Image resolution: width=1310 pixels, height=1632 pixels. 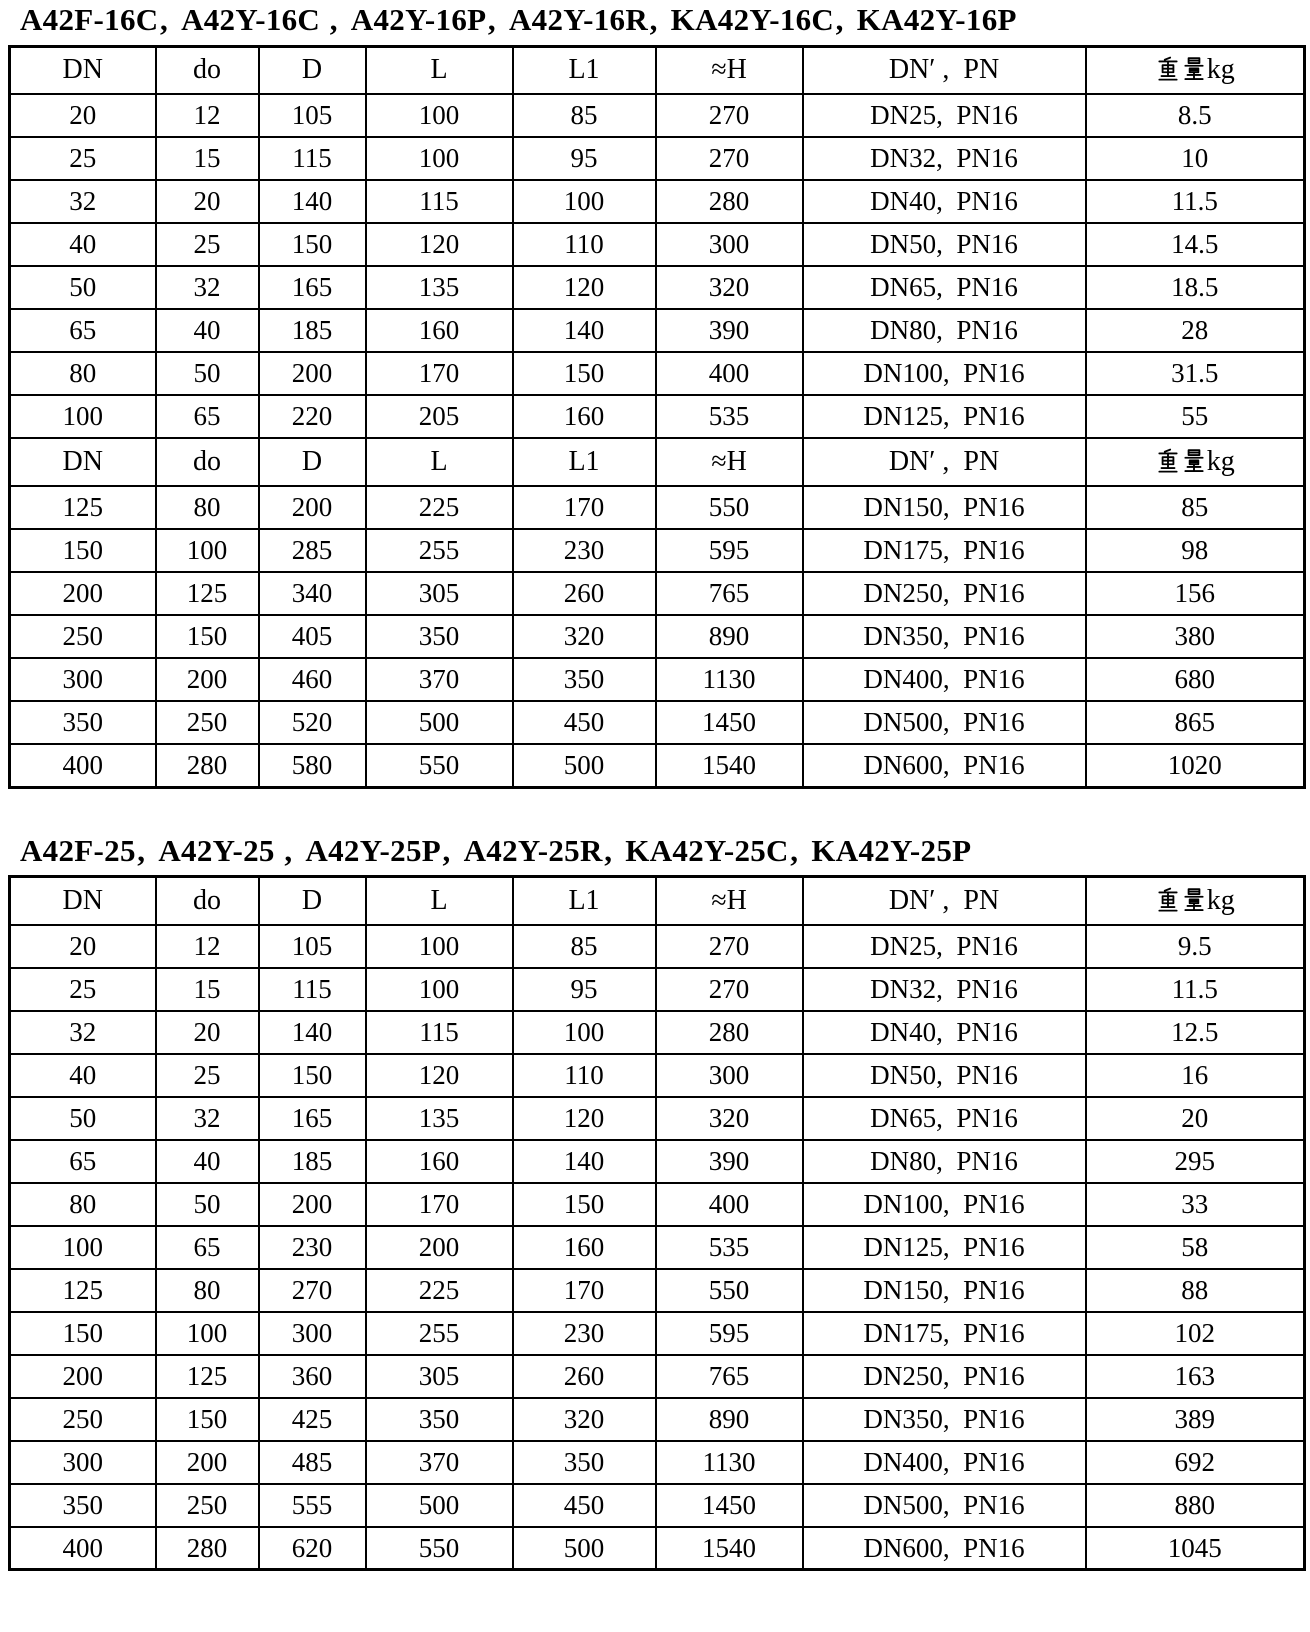 I want to click on value-cell: 102, so click(x=1195, y=1333).